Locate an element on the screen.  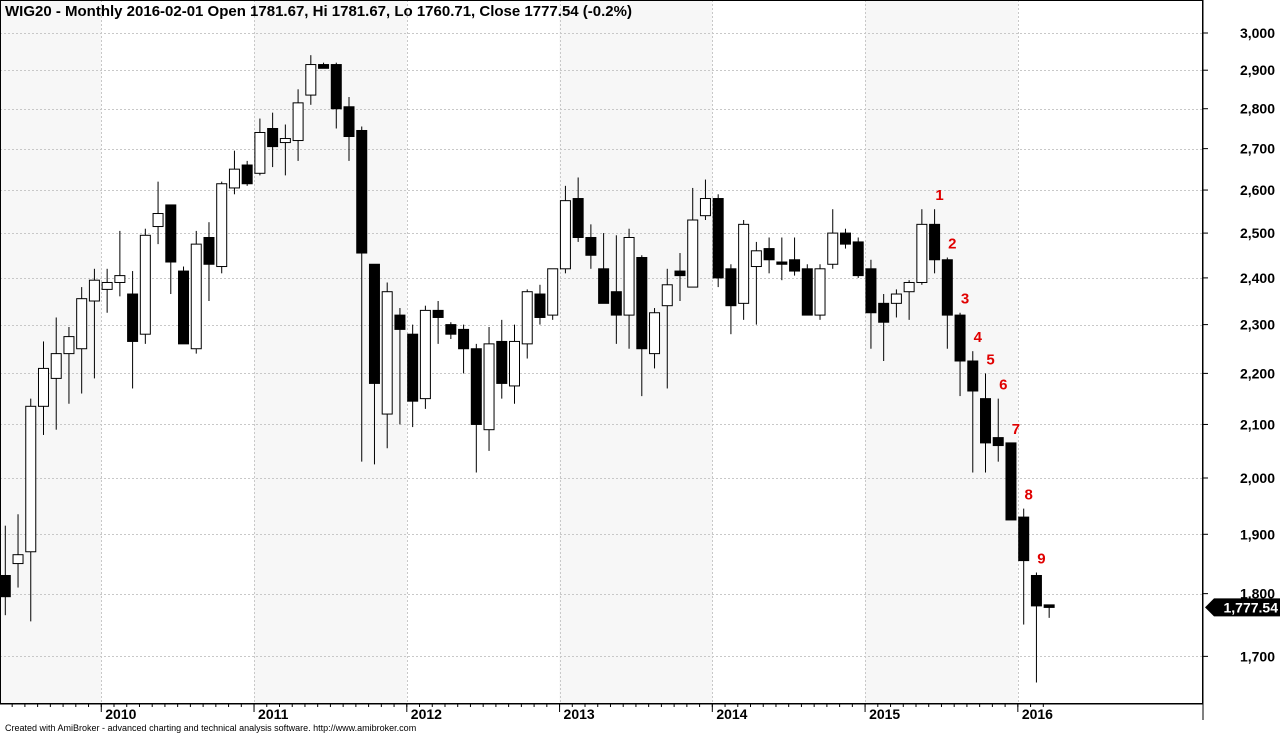
y-tick-label: 2,700 is located at coordinates (1257, 149).